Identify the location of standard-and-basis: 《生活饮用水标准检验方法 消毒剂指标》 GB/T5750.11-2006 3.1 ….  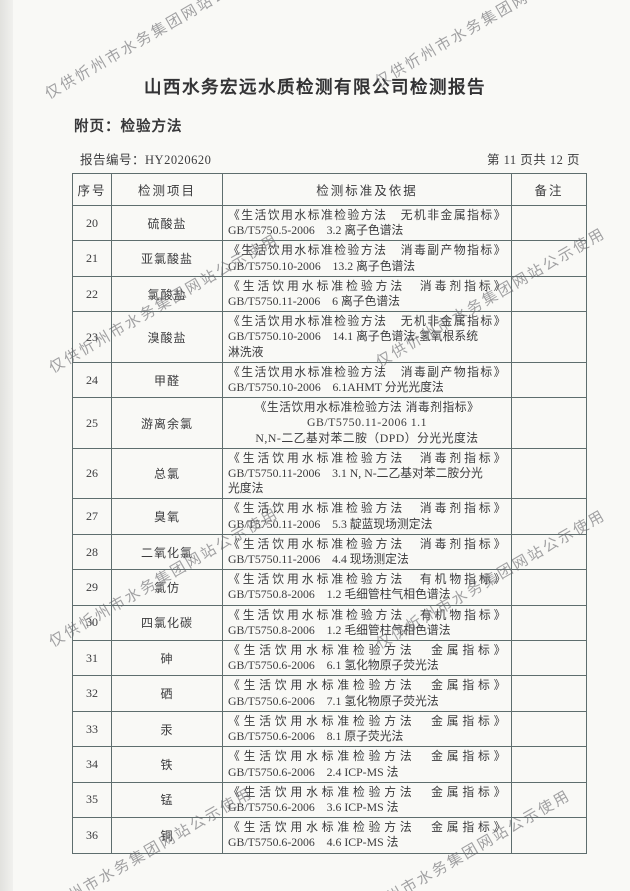
(367, 473).